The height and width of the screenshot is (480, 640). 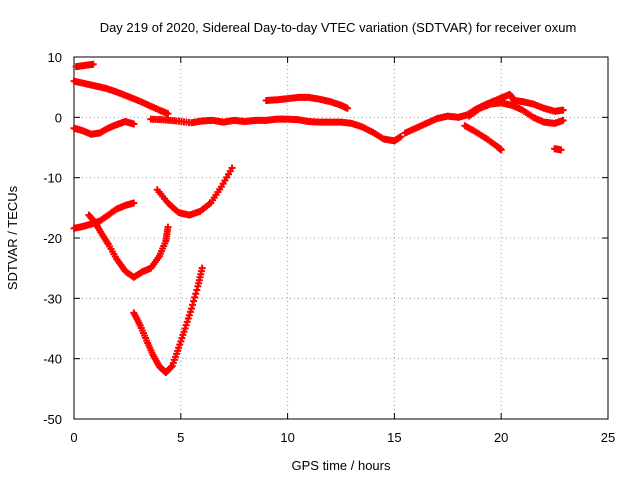 I want to click on y-tick-label: -10, so click(x=52, y=178).